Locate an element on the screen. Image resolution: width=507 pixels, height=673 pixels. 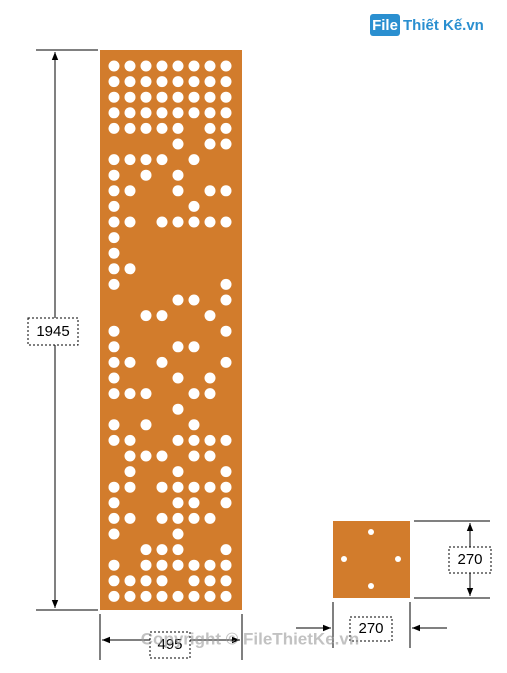
logo-box is located at coordinates (385, 25).